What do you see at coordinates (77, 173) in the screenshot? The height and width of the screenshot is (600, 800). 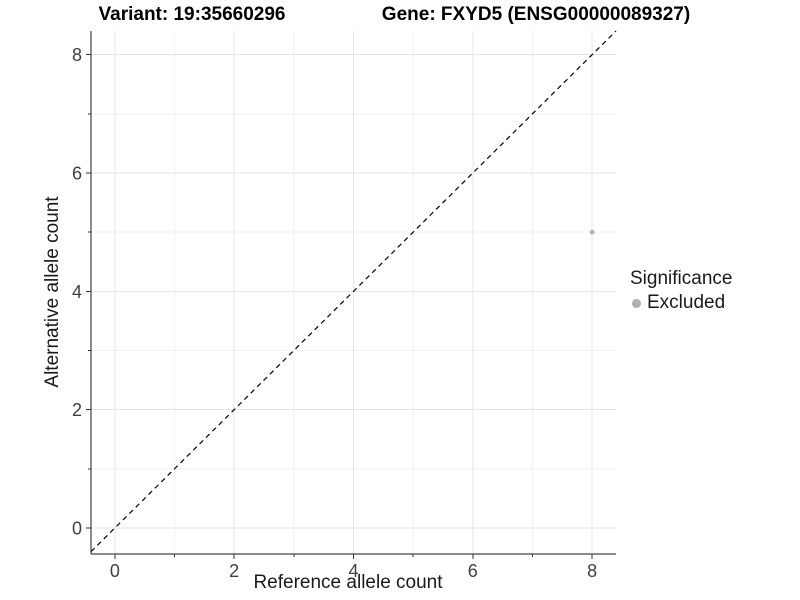 I see `y-tick-label: 6` at bounding box center [77, 173].